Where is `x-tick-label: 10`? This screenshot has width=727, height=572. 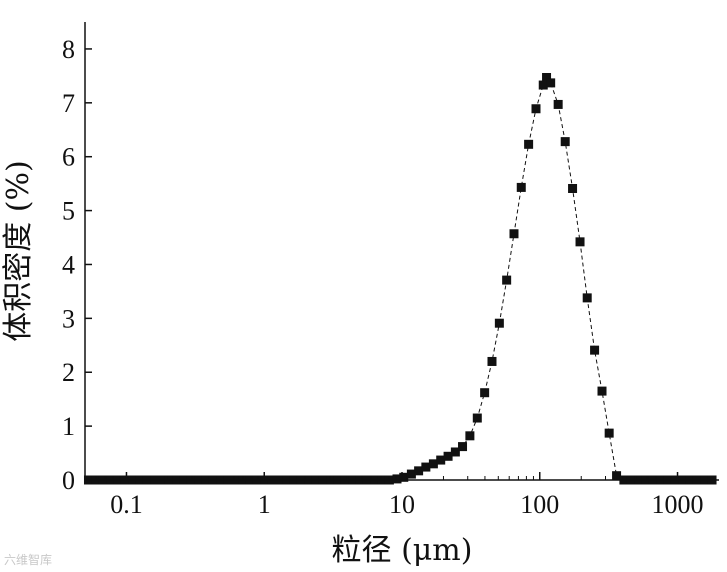 x-tick-label: 10 is located at coordinates (402, 504).